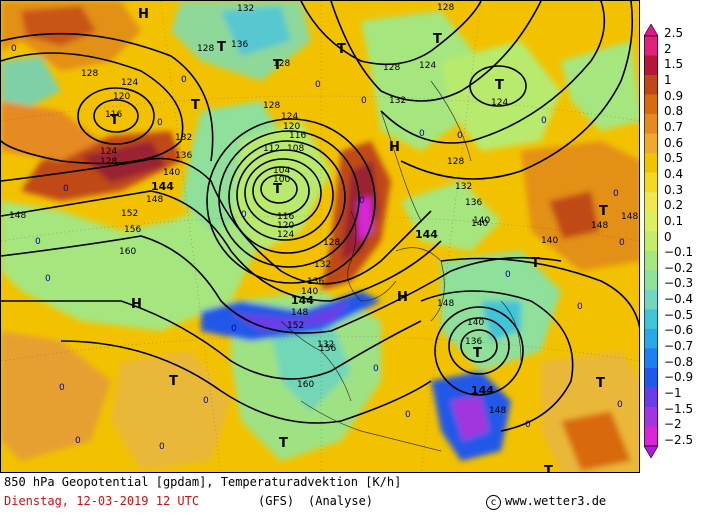 This screenshot has width=704, height=513. Describe the element at coordinates (679, 408) in the screenshot. I see `colorbar-tick-label: −1.5` at that location.